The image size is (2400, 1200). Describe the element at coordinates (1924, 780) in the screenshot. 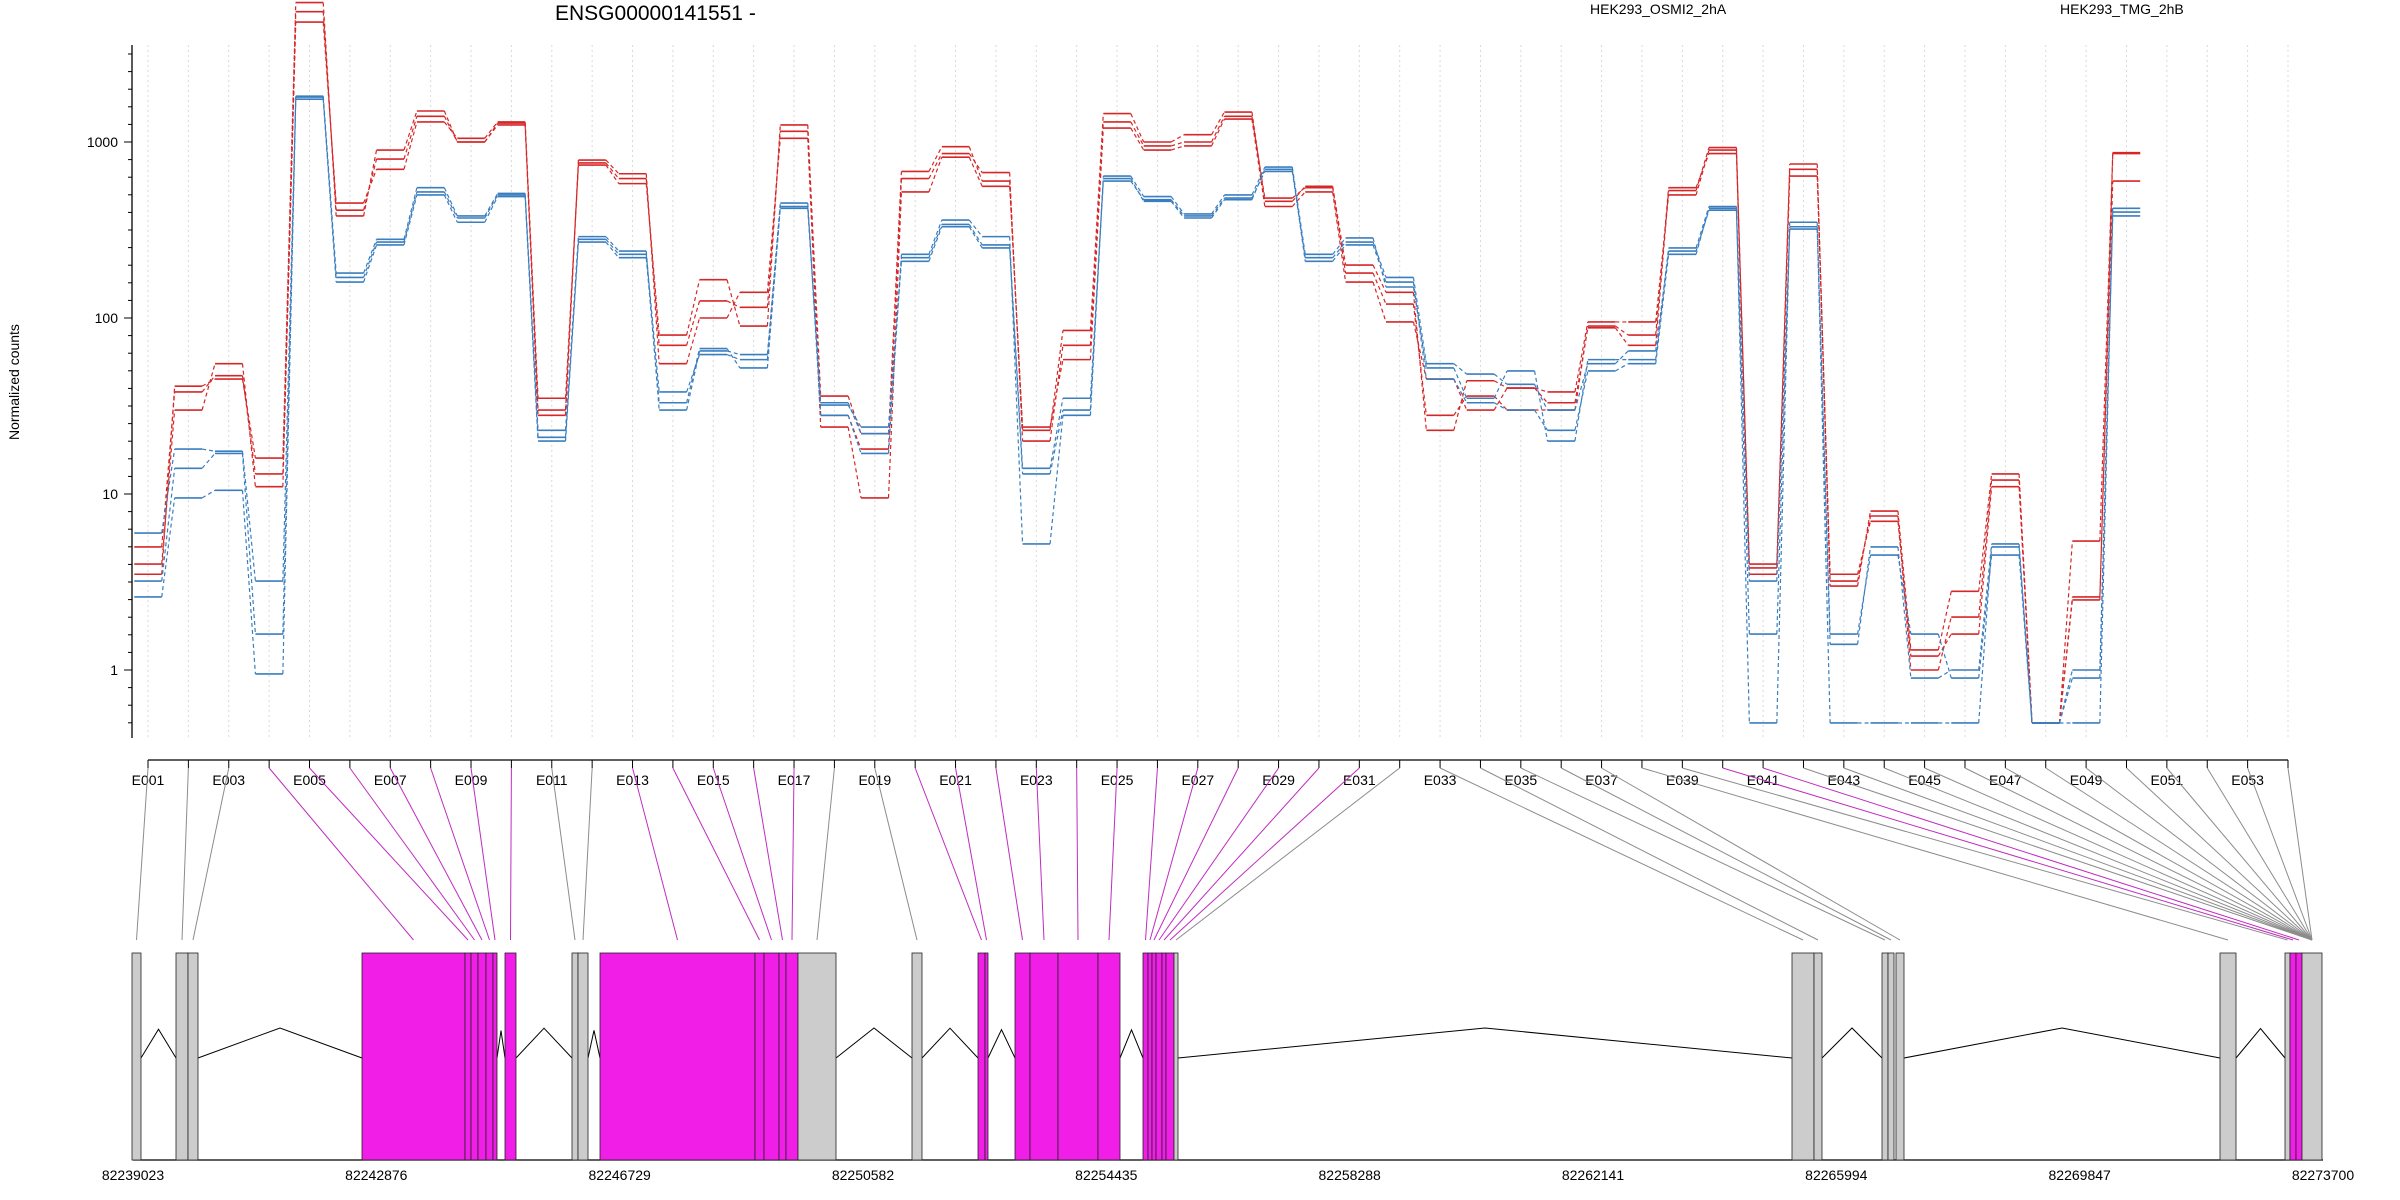

I see `x-tick-label: E045` at that location.